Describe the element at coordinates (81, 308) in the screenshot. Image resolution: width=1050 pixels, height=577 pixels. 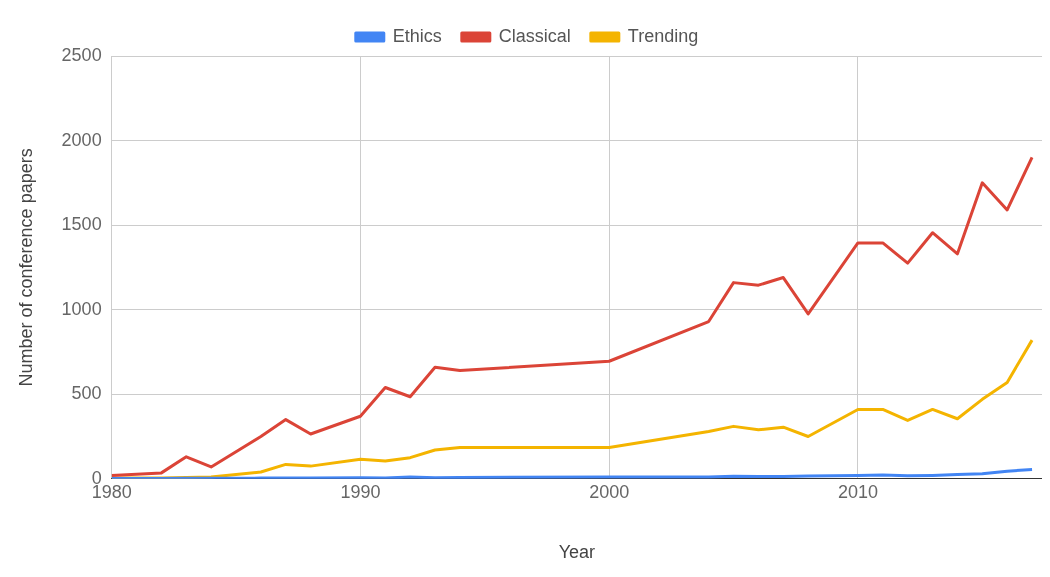
I see `y-tick-label: 1000` at that location.